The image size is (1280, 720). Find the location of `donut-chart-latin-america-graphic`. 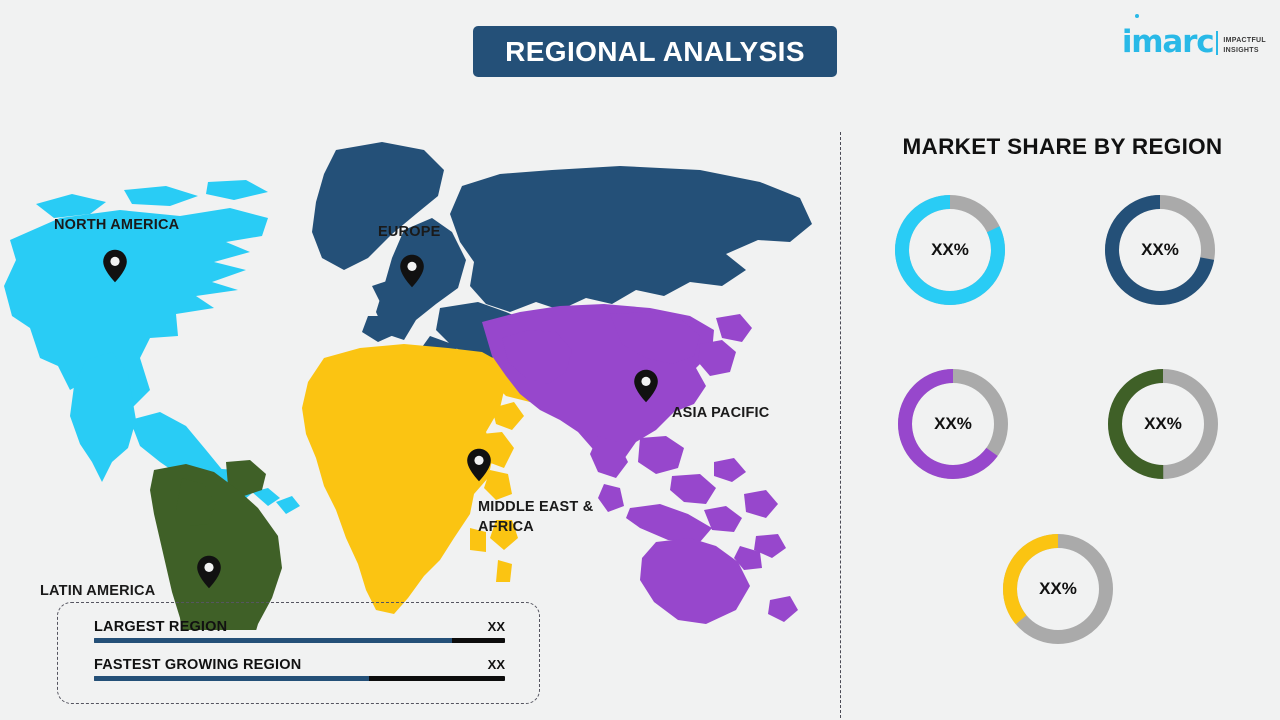

donut-chart-latin-america-graphic is located at coordinates (1163, 424).